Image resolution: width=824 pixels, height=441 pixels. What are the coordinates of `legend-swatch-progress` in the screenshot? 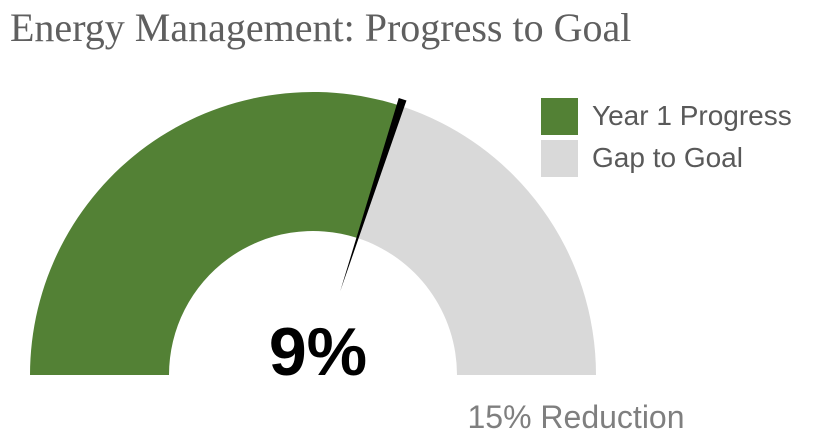 It's located at (559, 116).